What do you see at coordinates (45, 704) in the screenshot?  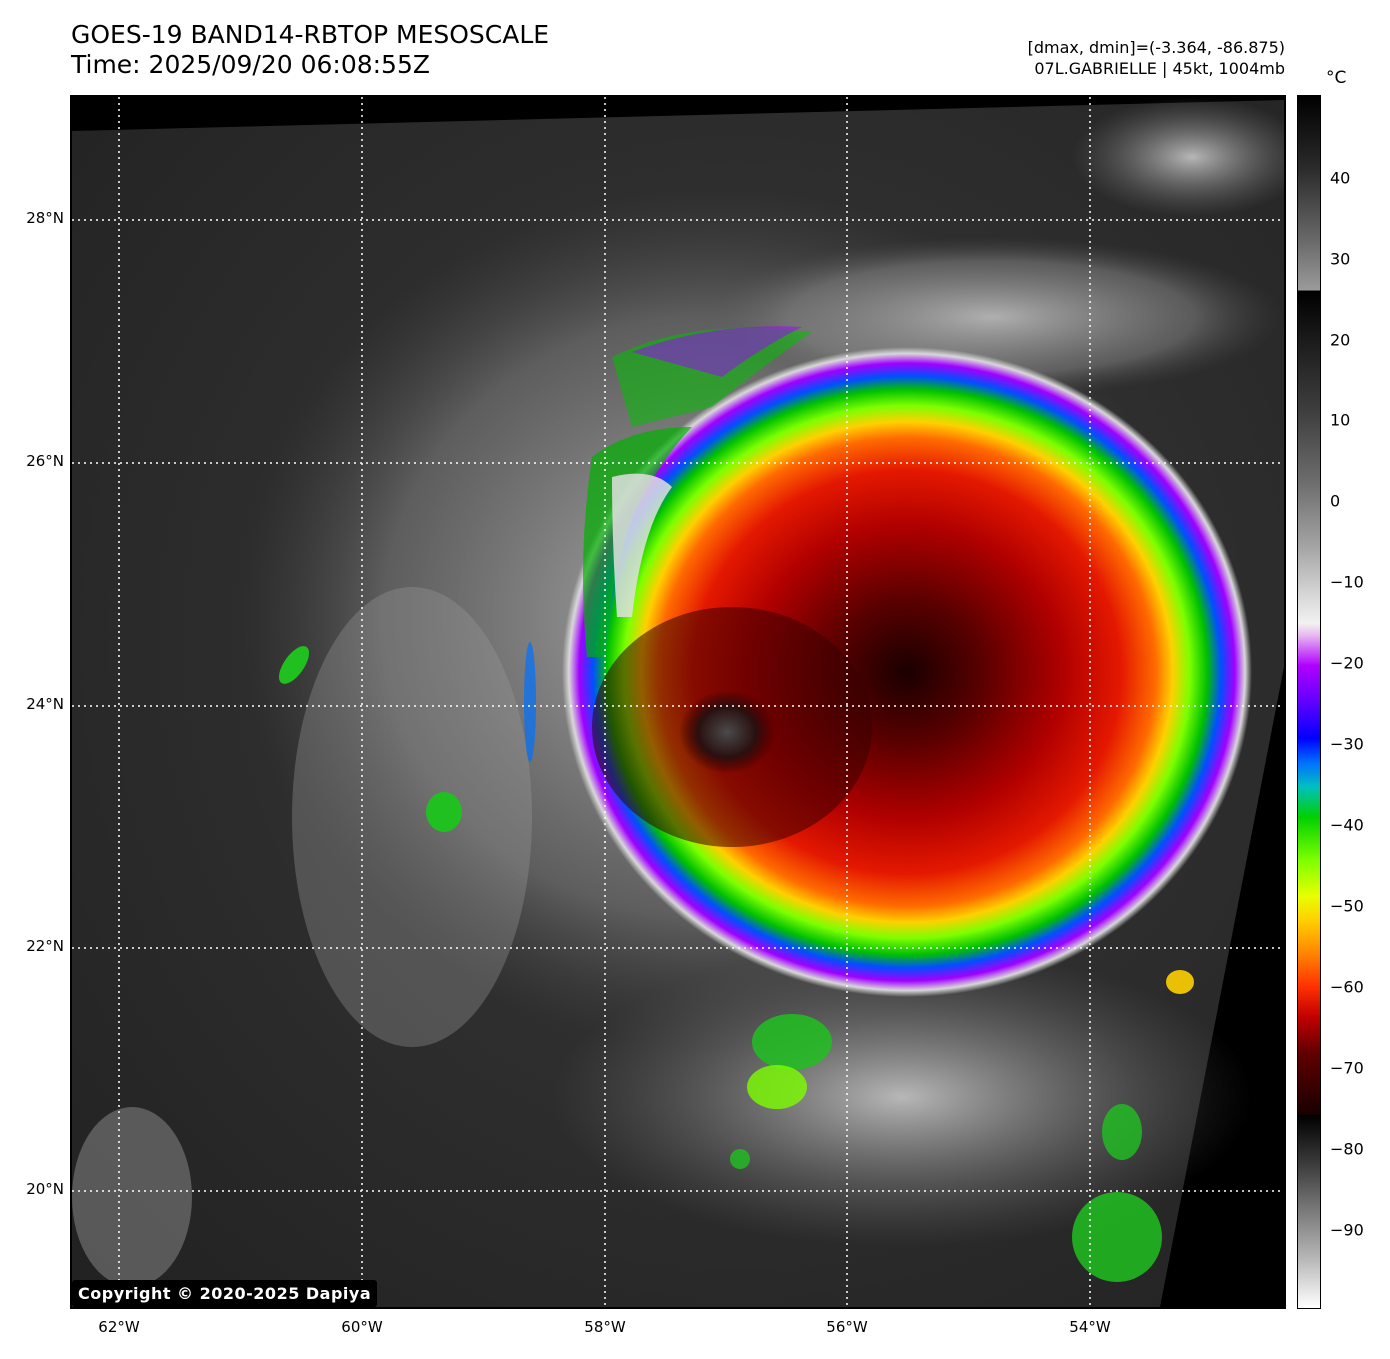 I see `lat-label-24n: 24°N` at bounding box center [45, 704].